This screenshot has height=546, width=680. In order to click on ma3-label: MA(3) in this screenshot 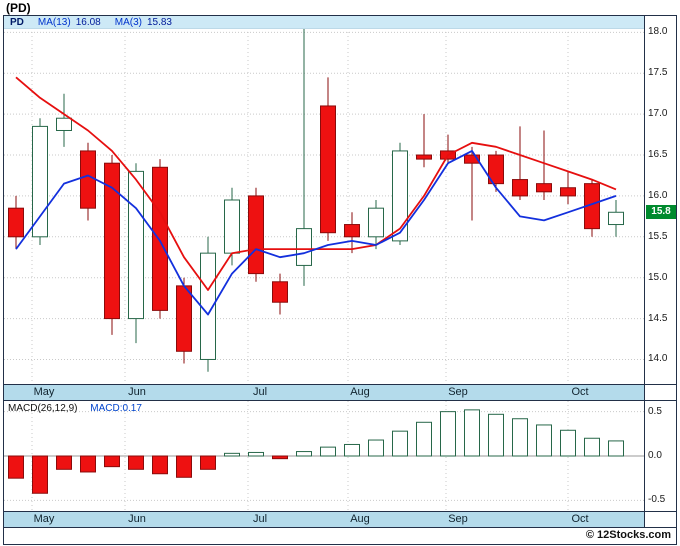, I will do `click(128, 22)`.